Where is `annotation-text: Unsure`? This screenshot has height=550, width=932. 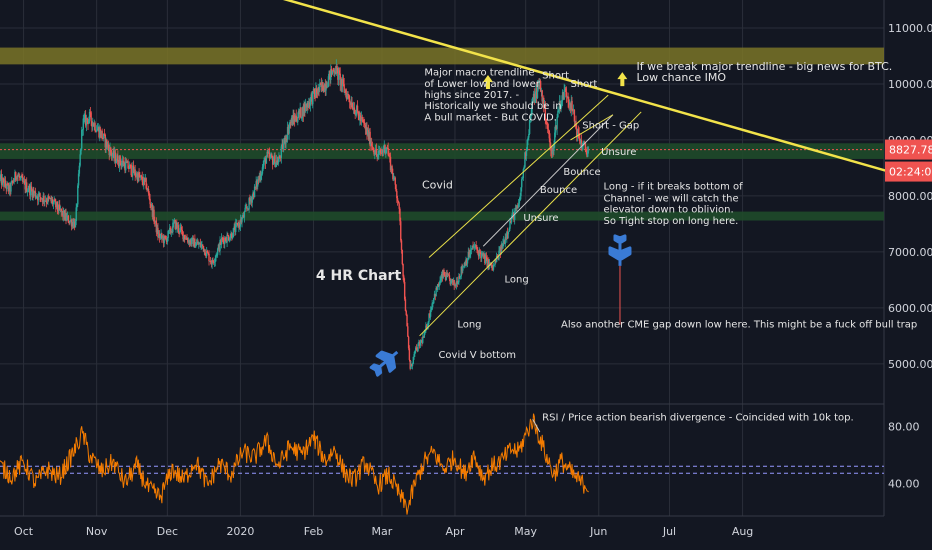
annotation-text: Unsure is located at coordinates (618, 152).